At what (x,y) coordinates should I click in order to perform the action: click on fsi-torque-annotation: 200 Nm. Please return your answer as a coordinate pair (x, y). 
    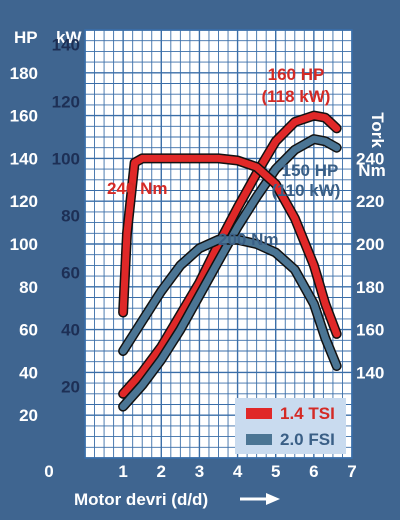
    Looking at the image, I should click on (248, 239).